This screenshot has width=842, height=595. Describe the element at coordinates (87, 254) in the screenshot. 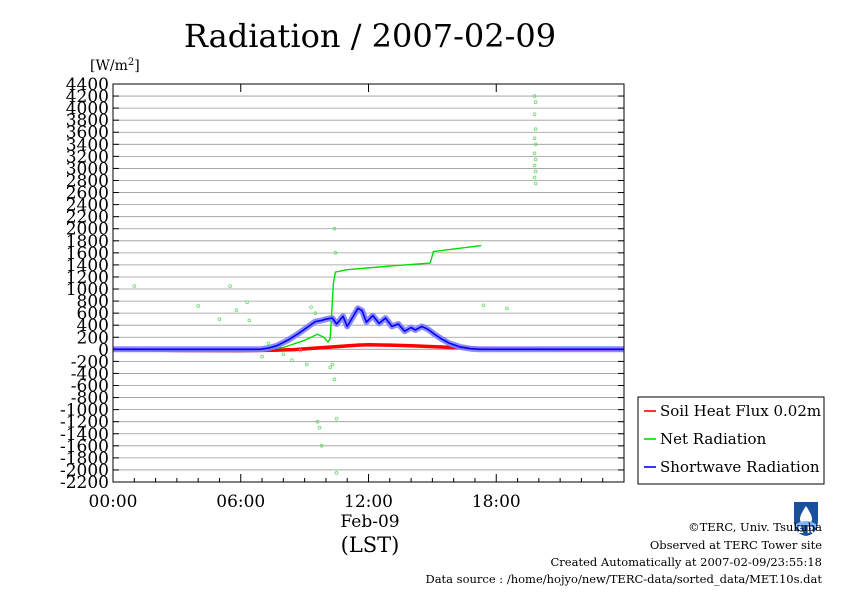

I see `y-tick-label: 1600` at that location.